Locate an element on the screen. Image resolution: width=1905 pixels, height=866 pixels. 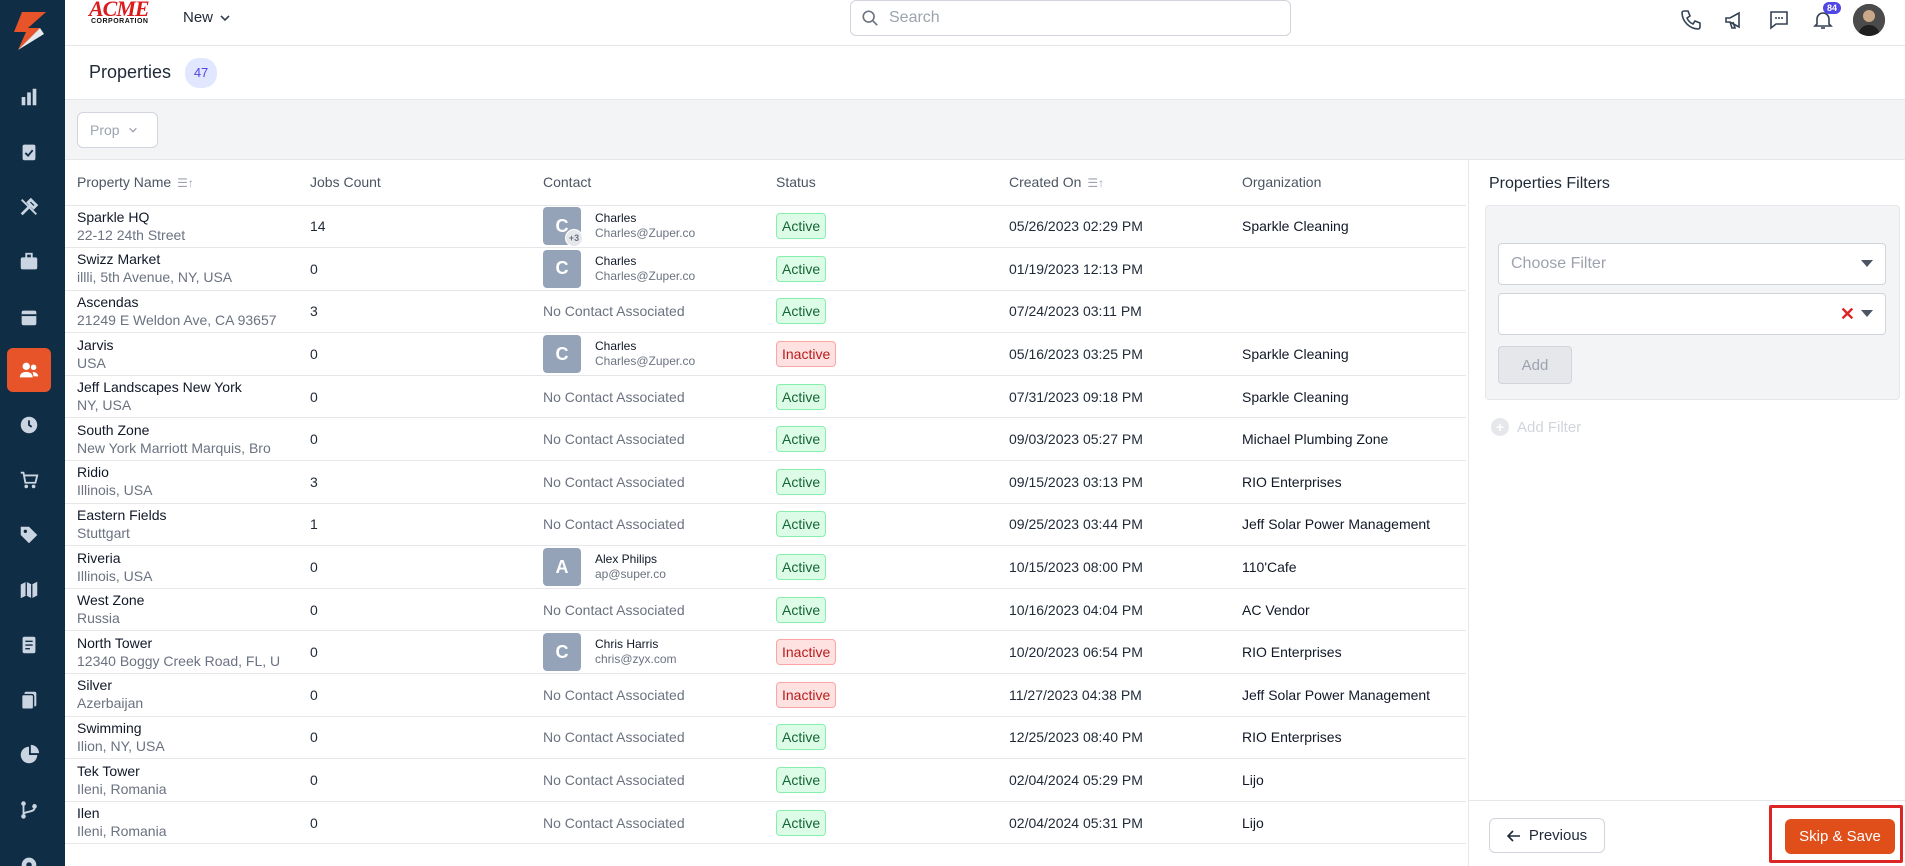
property-name: Eastern Fields is located at coordinates (122, 514).